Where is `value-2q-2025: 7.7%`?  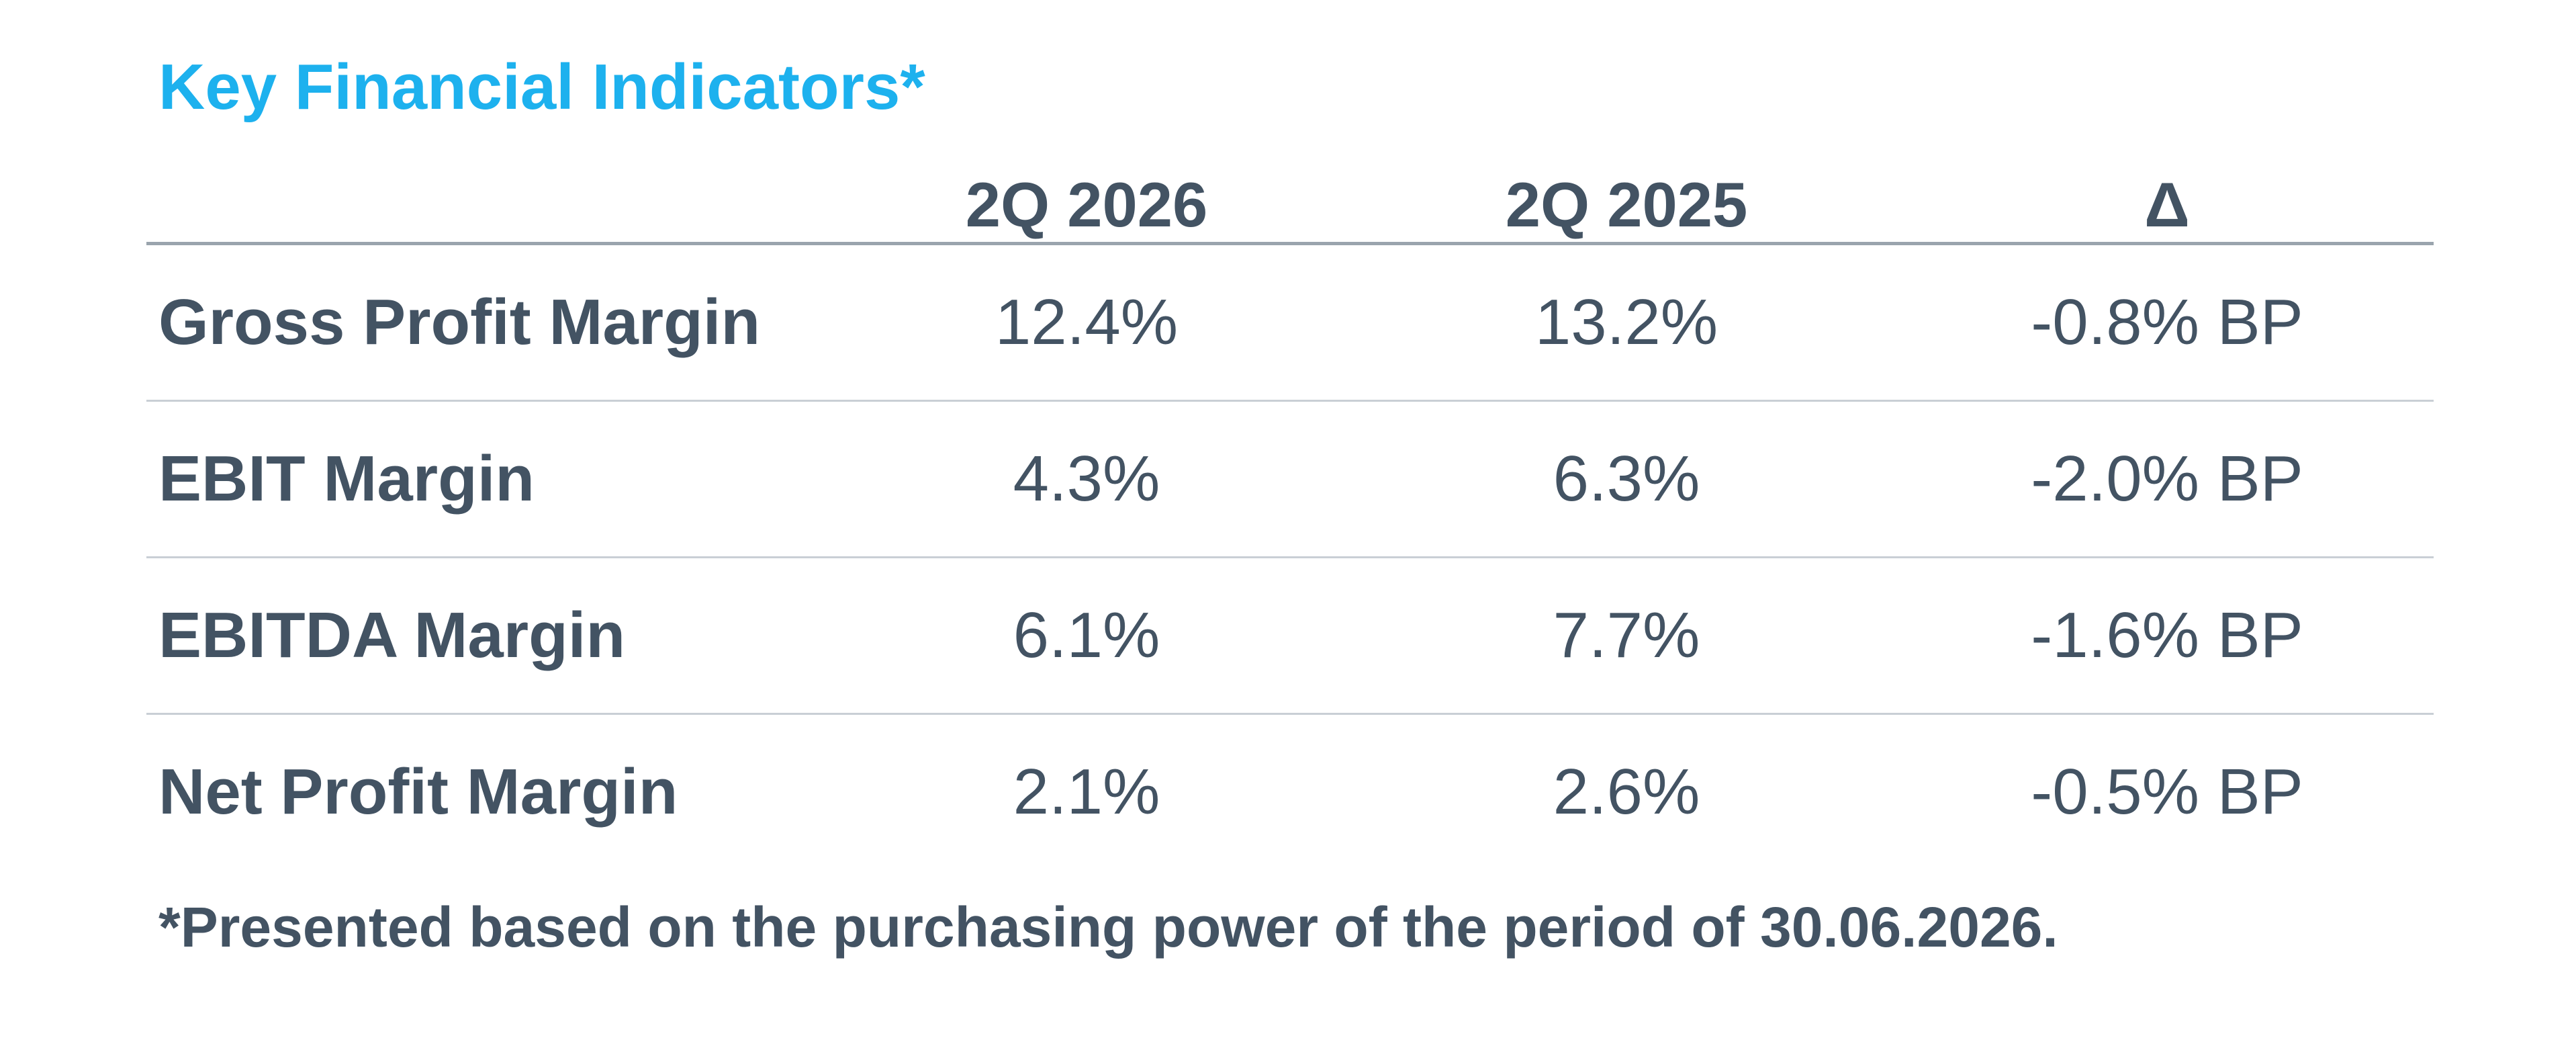
value-2q-2025: 7.7% is located at coordinates (1626, 635).